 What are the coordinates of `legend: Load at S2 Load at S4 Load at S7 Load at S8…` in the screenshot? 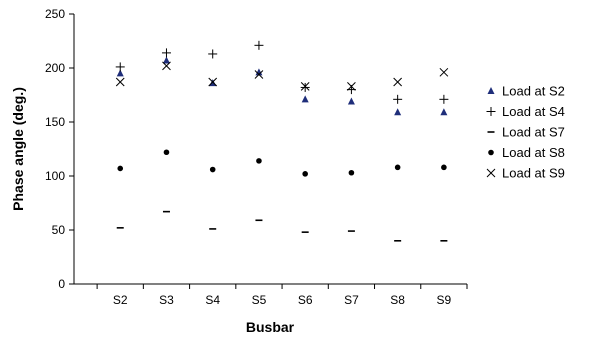 It's located at (525, 132).